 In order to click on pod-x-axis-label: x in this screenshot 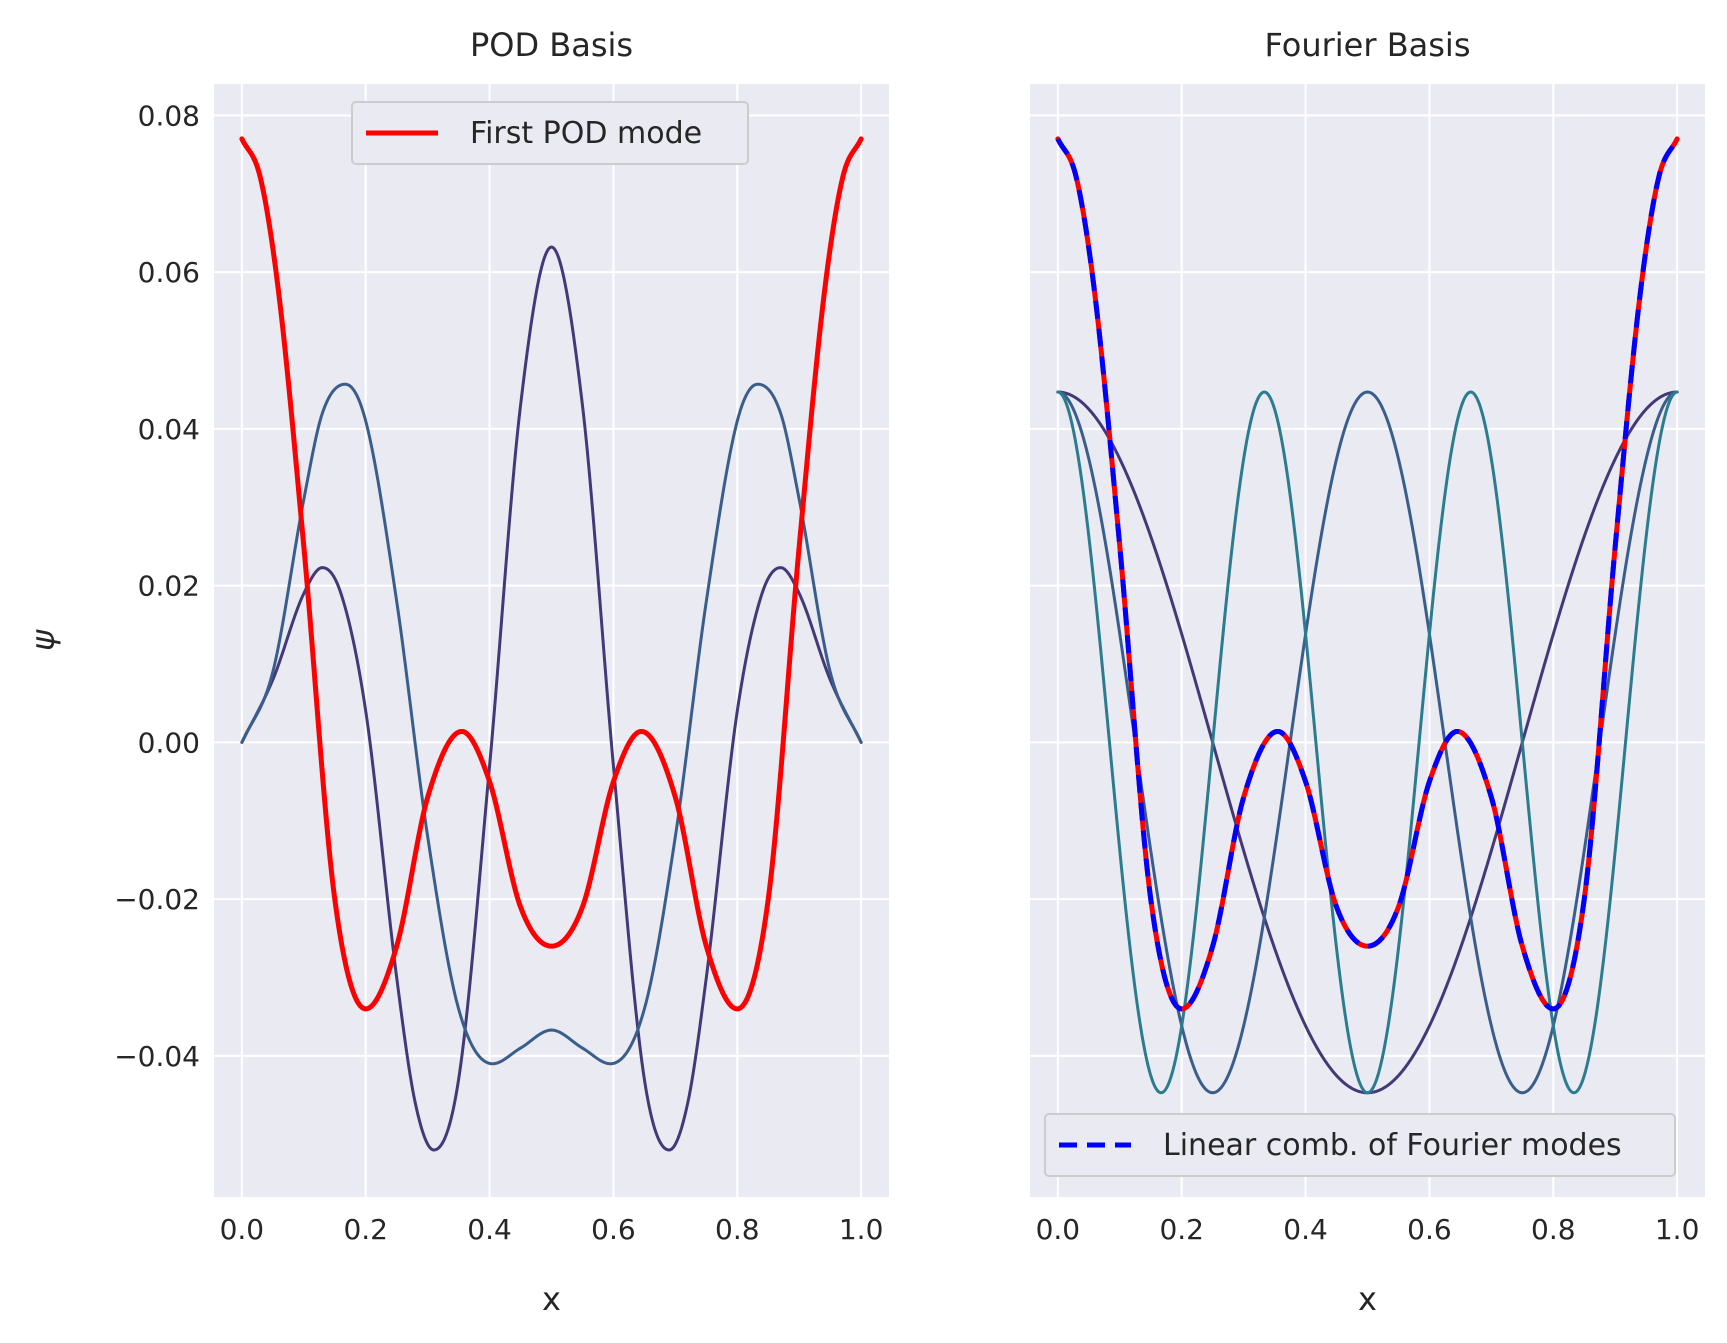, I will do `click(551, 1299)`.